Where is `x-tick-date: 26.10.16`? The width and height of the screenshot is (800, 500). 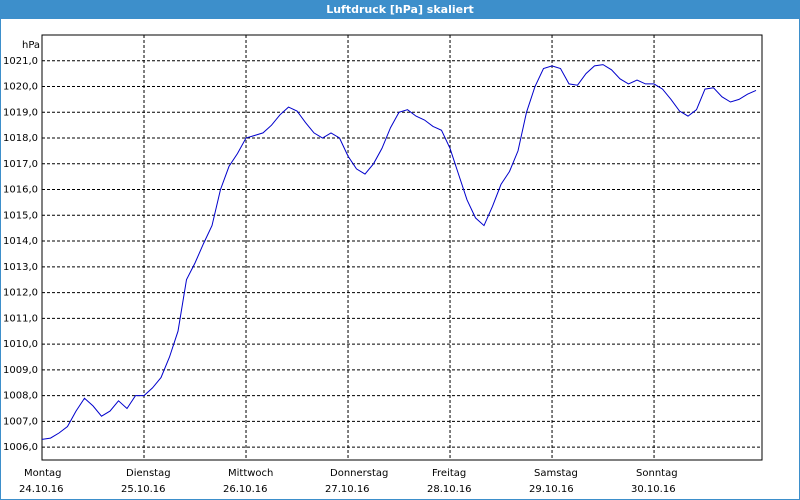
x-tick-date: 26.10.16 is located at coordinates (245, 489).